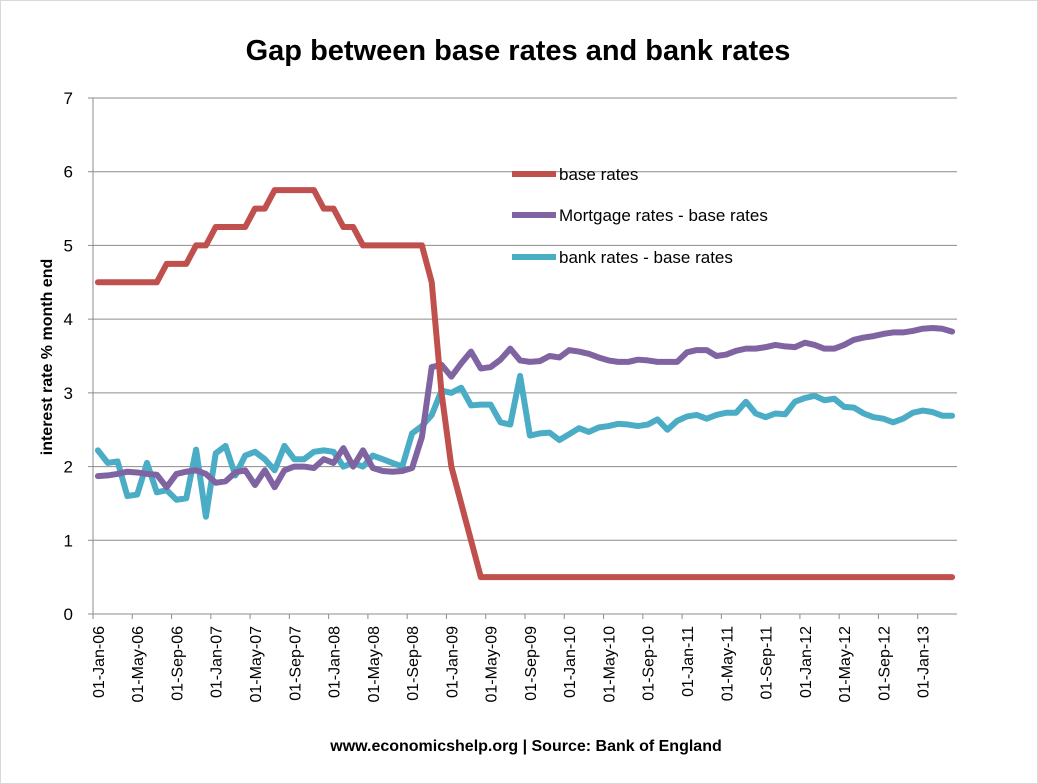  What do you see at coordinates (531, 663) in the screenshot?
I see `x-tick-label: 01-Sep-09` at bounding box center [531, 663].